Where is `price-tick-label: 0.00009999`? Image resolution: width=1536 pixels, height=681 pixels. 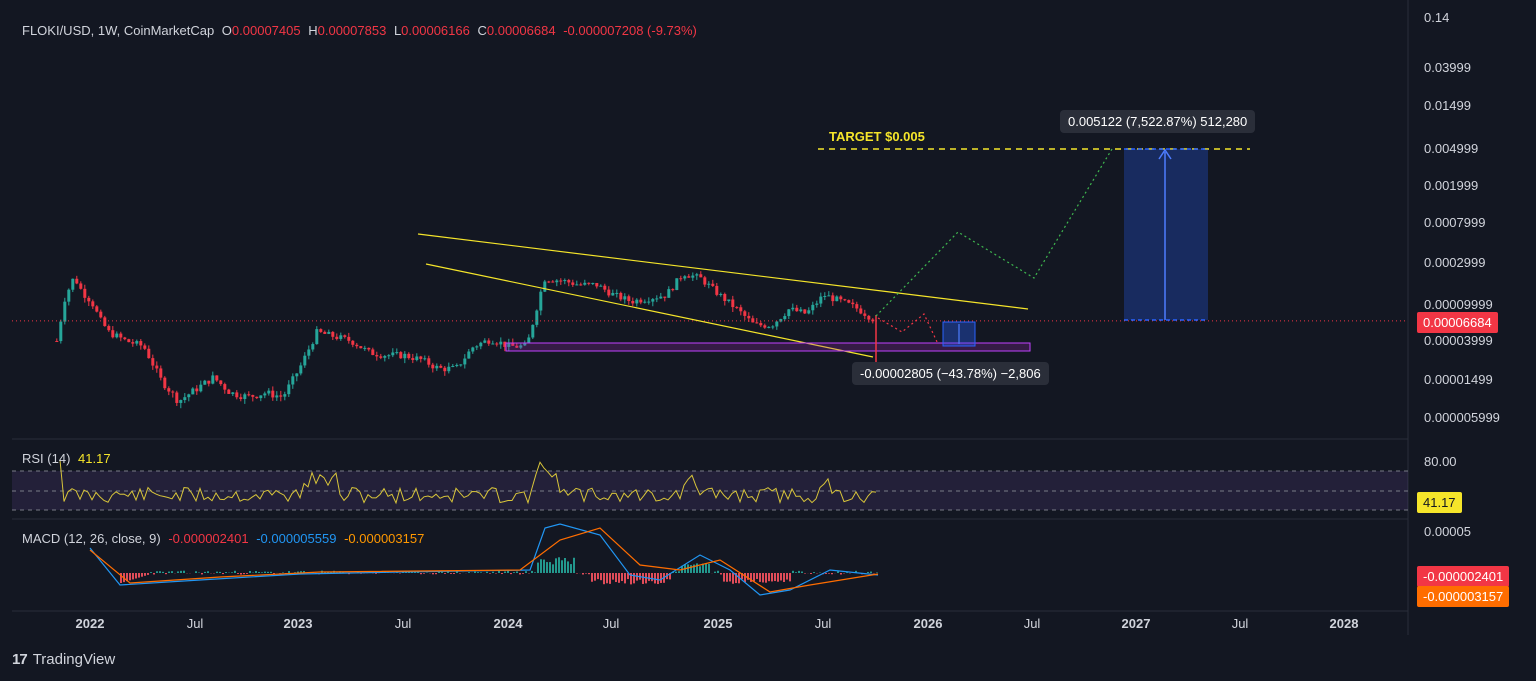 price-tick-label: 0.00009999 is located at coordinates (1458, 304).